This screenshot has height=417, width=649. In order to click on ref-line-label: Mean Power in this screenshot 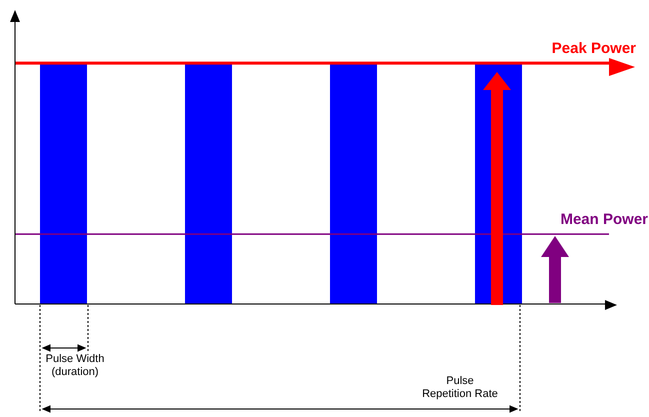, I will do `click(604, 219)`.